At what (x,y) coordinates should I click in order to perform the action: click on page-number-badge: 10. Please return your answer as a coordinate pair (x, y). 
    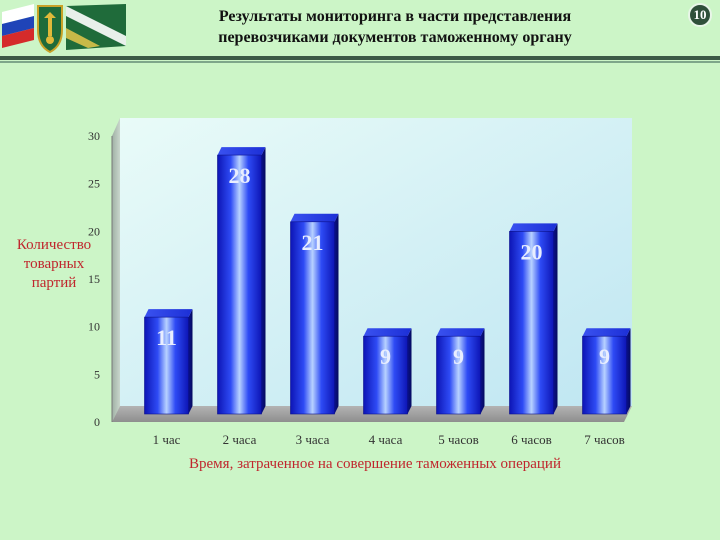
    Looking at the image, I should click on (700, 15).